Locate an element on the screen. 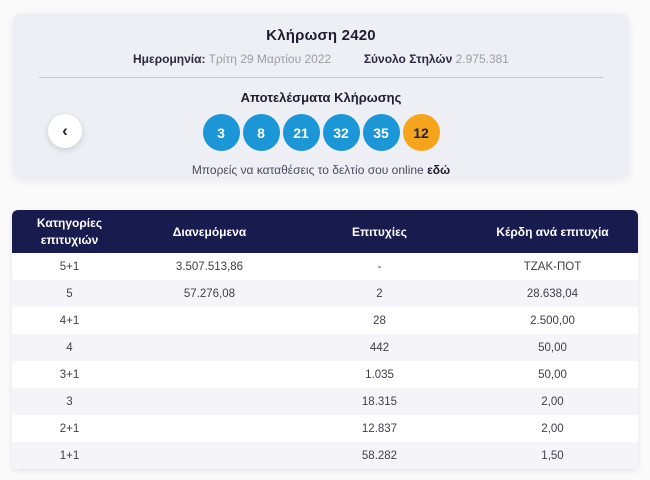 Image resolution: width=650 pixels, height=480 pixels. number-ball-2: 8 is located at coordinates (261, 132).